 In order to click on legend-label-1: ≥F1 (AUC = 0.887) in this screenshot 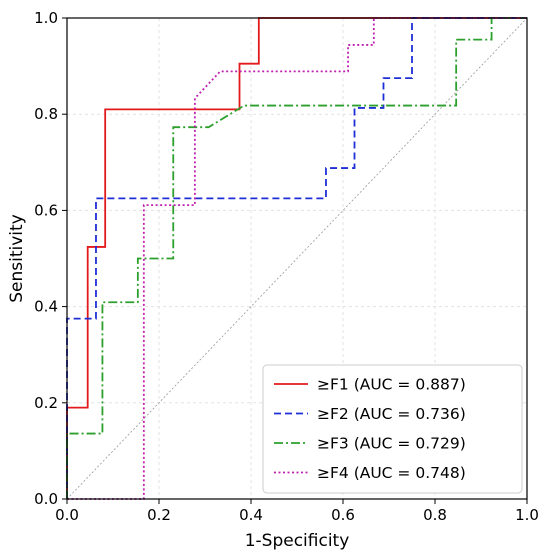, I will do `click(391, 385)`.